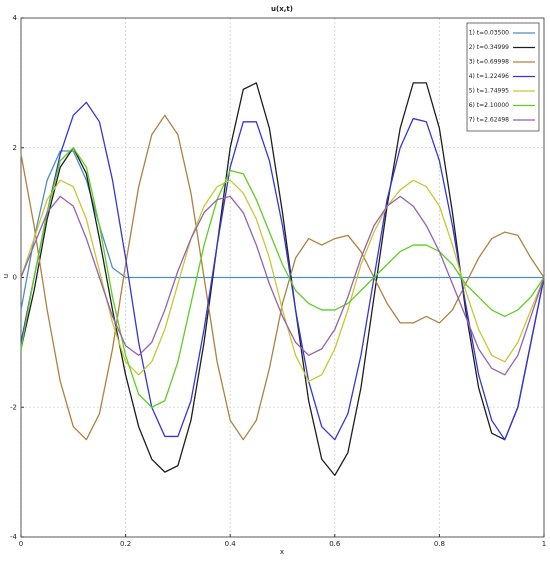 This screenshot has width=550, height=564. What do you see at coordinates (21, 544) in the screenshot?
I see `x-tick-label: 0` at bounding box center [21, 544].